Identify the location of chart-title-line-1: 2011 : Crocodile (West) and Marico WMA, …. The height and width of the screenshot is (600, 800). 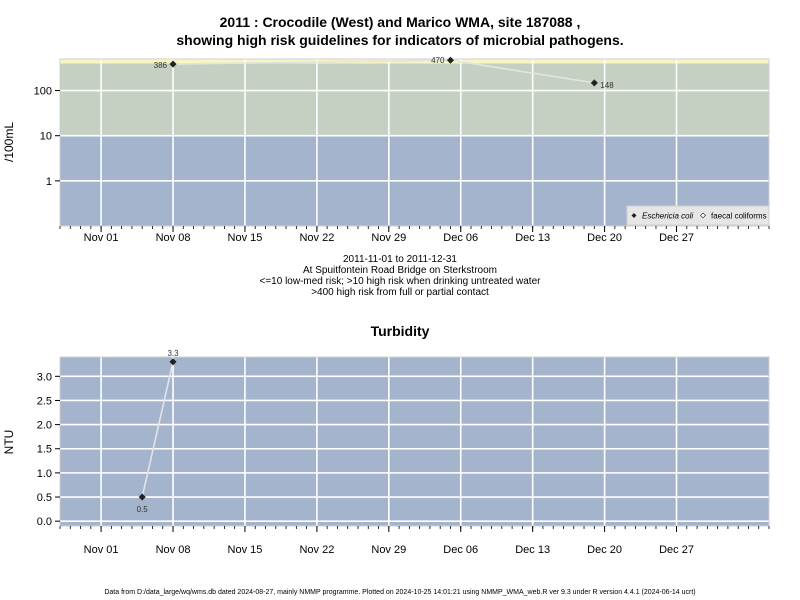
(400, 22).